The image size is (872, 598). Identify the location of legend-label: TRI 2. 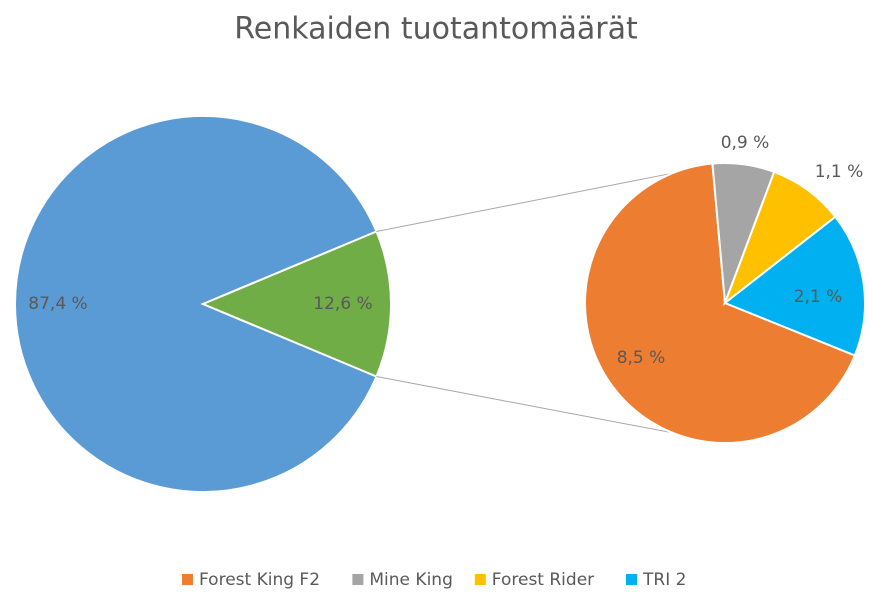
(664, 580).